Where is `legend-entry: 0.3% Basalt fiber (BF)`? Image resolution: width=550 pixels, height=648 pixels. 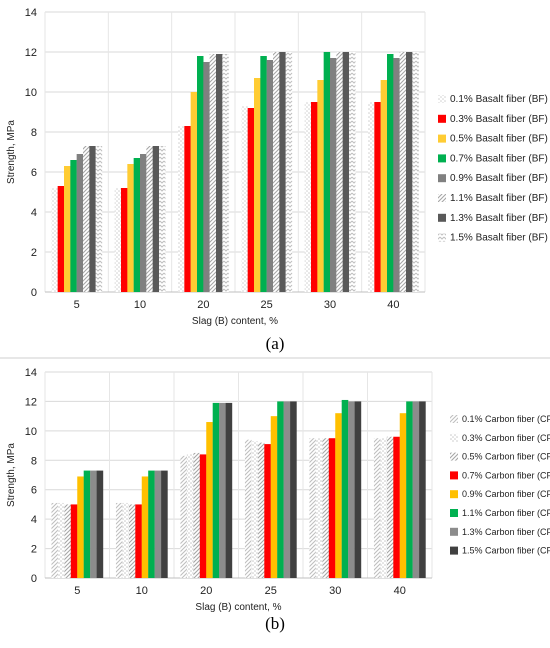
legend-entry: 0.3% Basalt fiber (BF) is located at coordinates (499, 119).